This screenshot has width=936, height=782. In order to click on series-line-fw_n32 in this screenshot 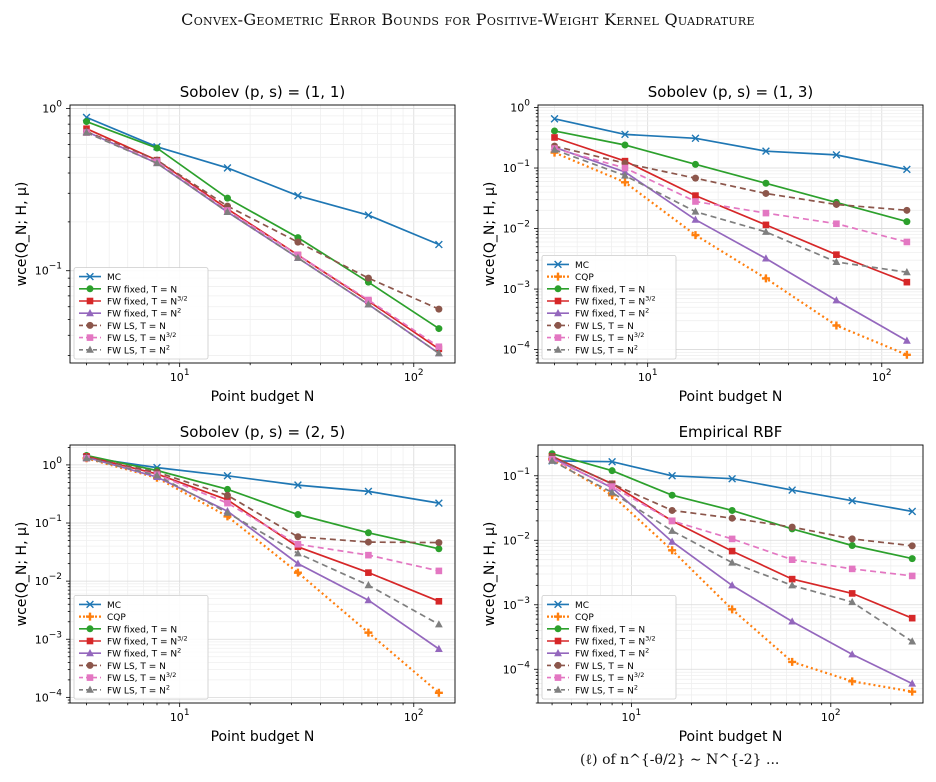, I will do `click(731, 209)`.